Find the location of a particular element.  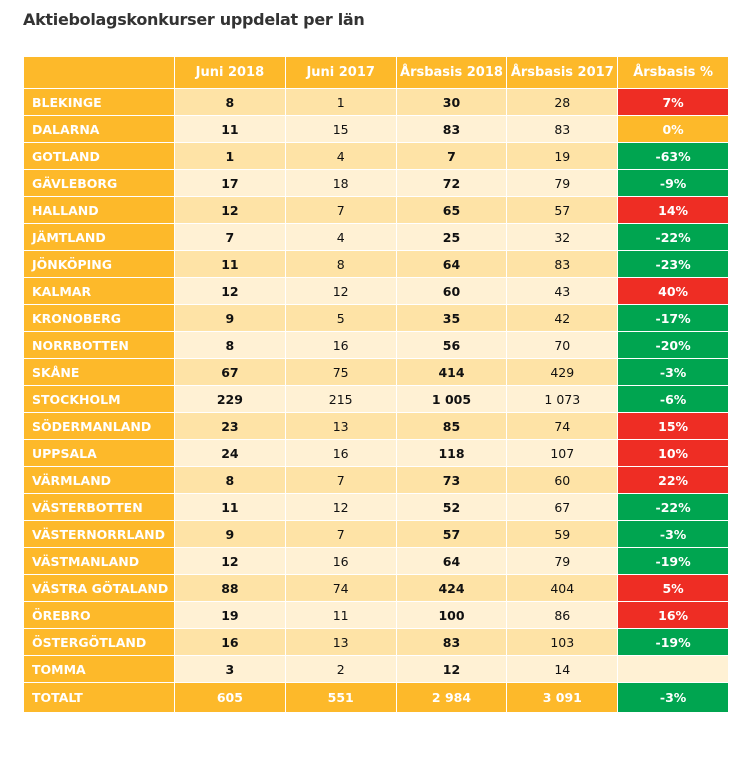

value-cell: 74 is located at coordinates (562, 426).